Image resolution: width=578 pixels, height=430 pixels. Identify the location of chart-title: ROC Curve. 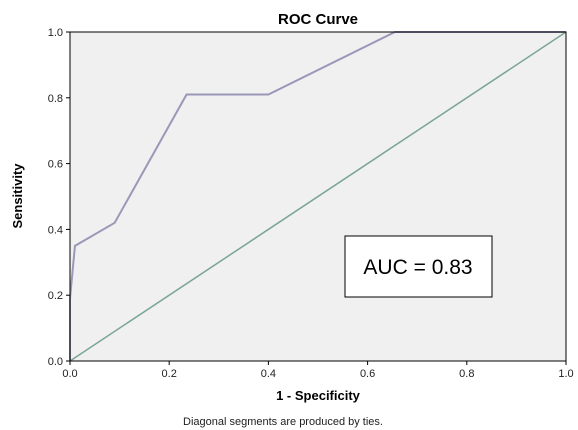
(318, 19).